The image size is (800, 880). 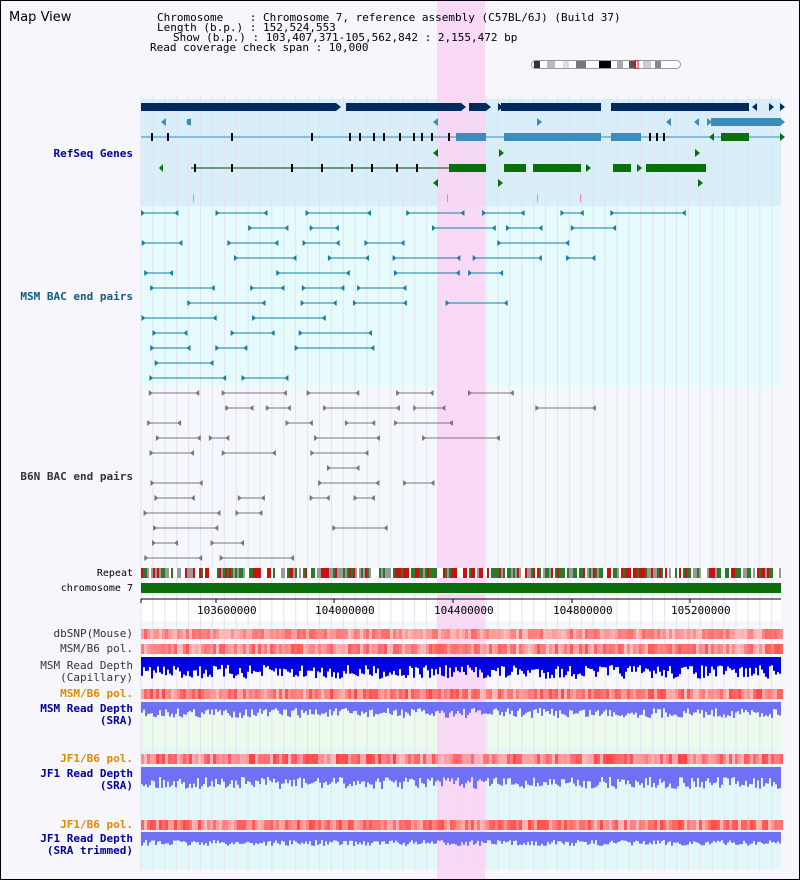 What do you see at coordinates (477, 107) in the screenshot?
I see `gene-body` at bounding box center [477, 107].